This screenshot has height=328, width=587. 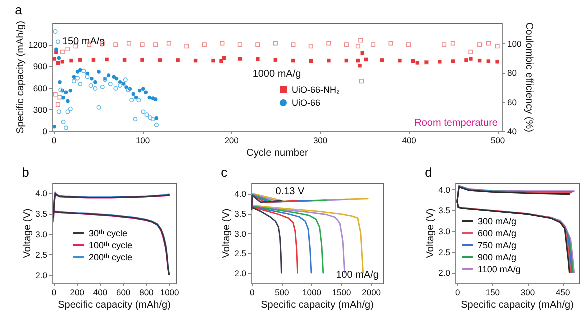 I want to click on y2-tick-label: 60, so click(x=513, y=102).